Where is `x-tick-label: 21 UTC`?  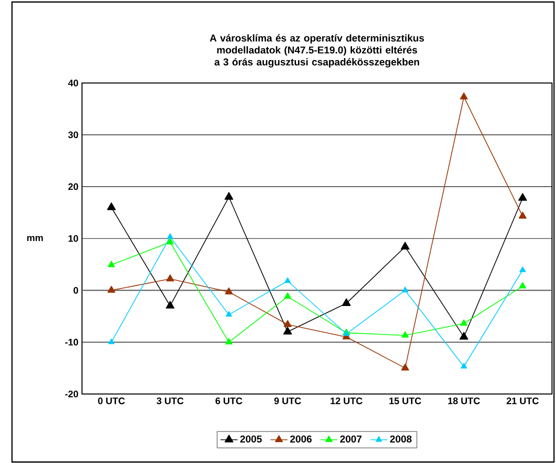
x-tick-label: 21 UTC is located at coordinates (522, 401).